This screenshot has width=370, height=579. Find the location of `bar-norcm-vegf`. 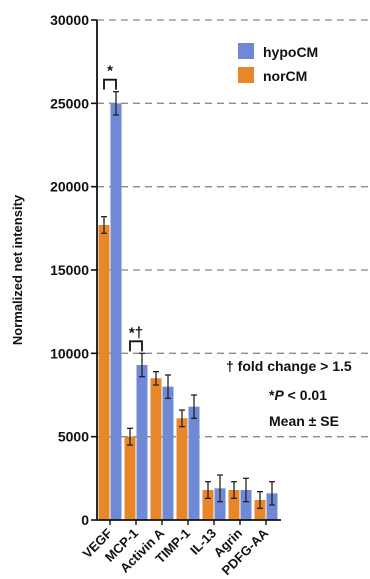

bar-norcm-vegf is located at coordinates (104, 372).